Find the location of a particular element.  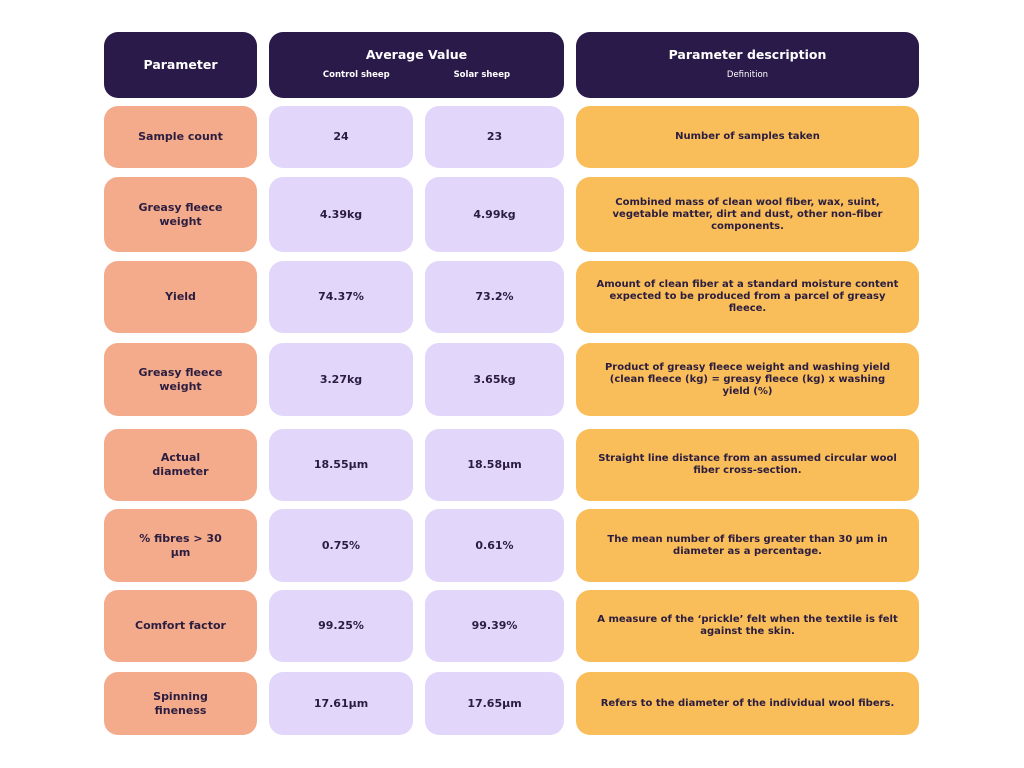

cell-text: Number of samples taken is located at coordinates (747, 136).